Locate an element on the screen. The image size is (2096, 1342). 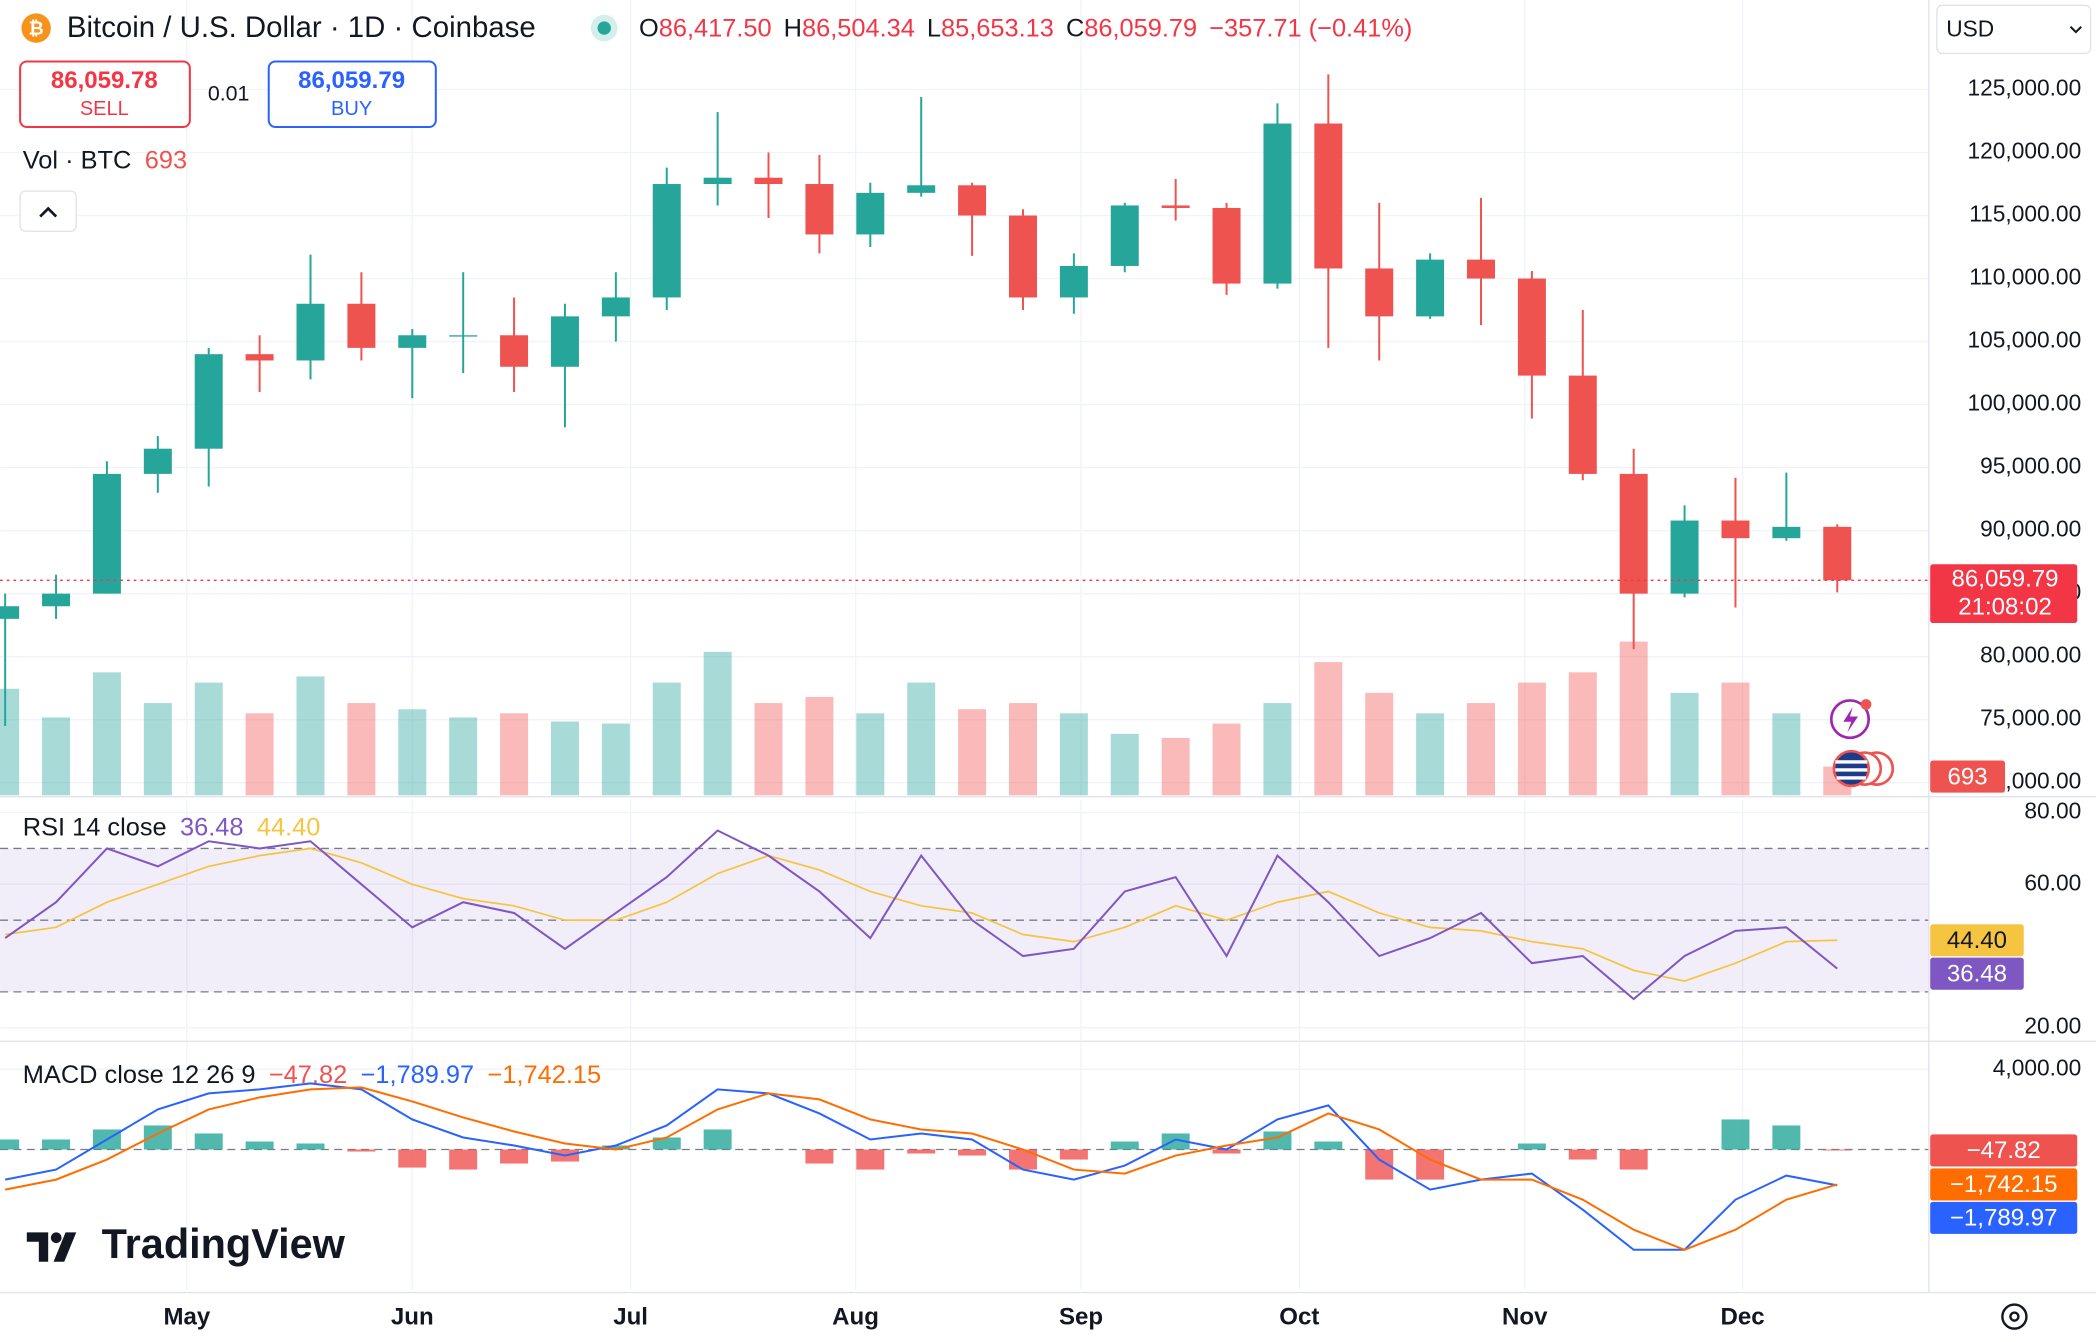
y-tick-label: 75,000.00 is located at coordinates (2030, 718).